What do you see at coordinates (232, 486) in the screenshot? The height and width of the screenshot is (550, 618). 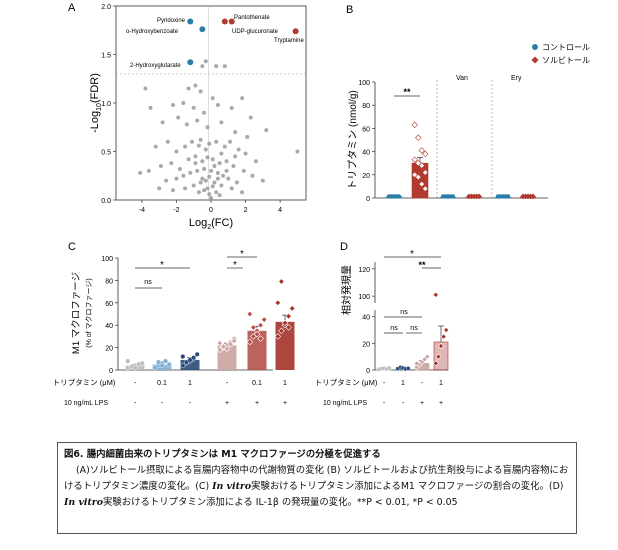 I see `caption-invitro-1: In vitro` at bounding box center [232, 486].